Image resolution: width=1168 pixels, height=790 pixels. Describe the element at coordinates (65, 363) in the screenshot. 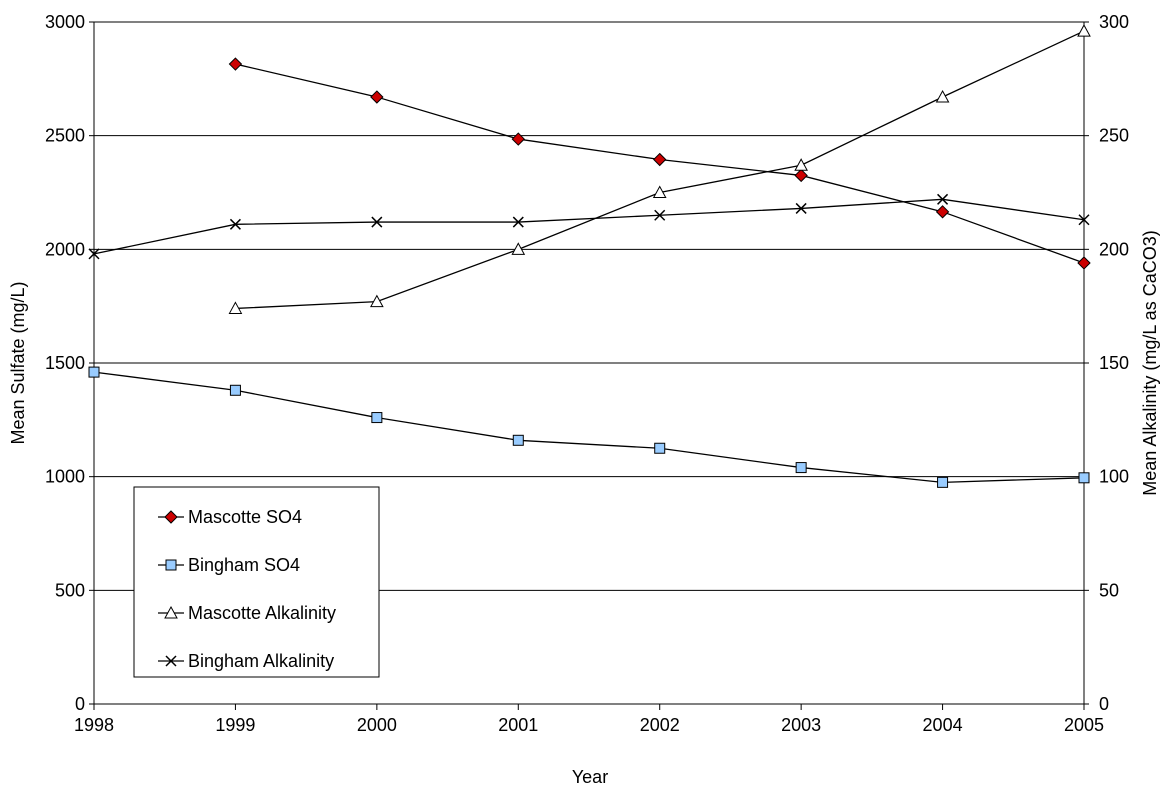

I see `y-tick-label: 1500` at that location.